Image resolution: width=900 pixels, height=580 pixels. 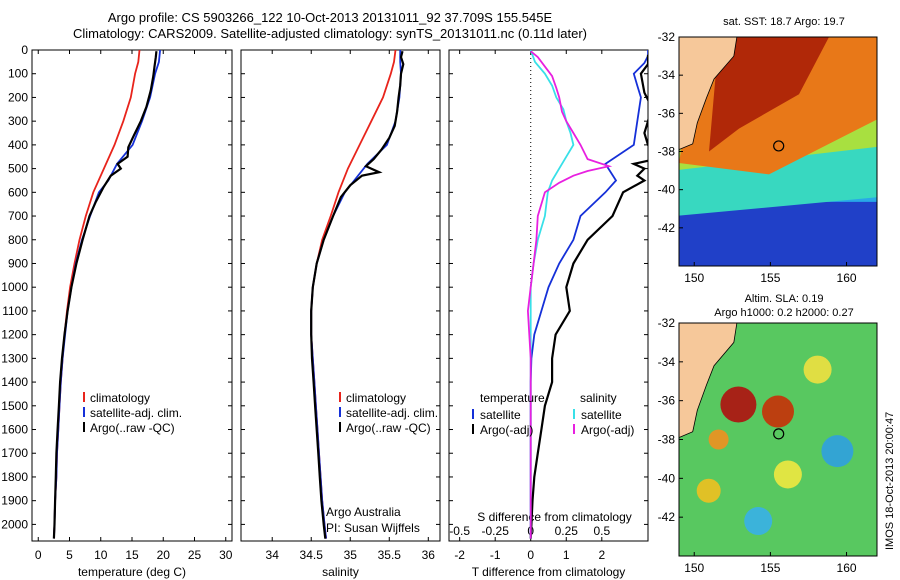 What do you see at coordinates (226, 555) in the screenshot?
I see `x-tick-label: 30` at bounding box center [226, 555].